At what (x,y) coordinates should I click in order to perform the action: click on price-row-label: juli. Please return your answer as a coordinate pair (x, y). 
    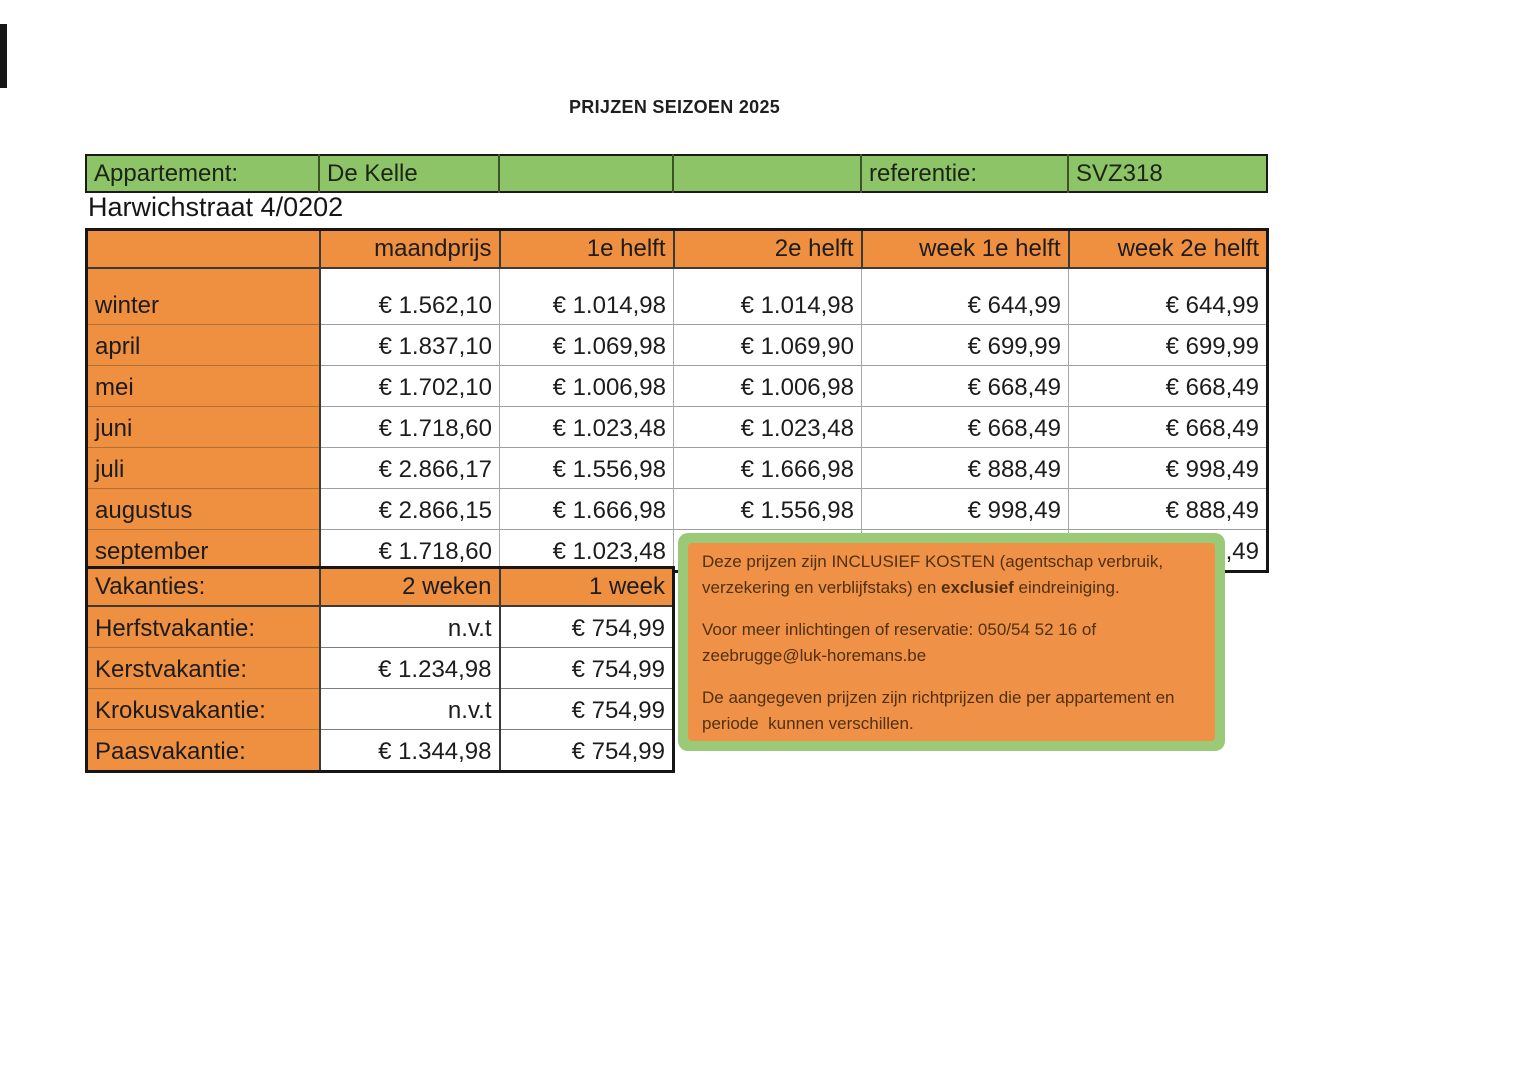
    Looking at the image, I should click on (203, 468).